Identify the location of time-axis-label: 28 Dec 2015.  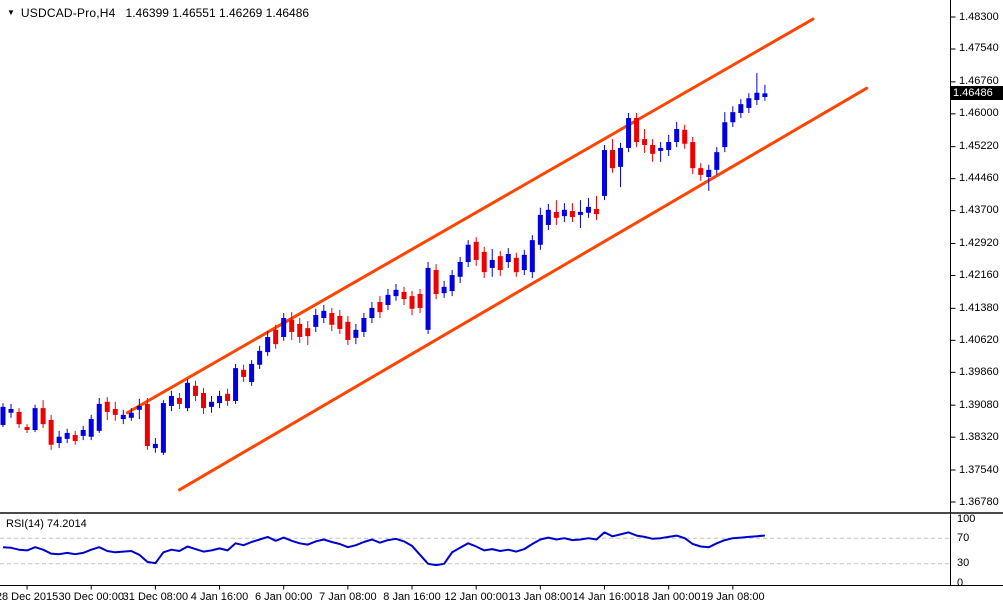
(29, 597).